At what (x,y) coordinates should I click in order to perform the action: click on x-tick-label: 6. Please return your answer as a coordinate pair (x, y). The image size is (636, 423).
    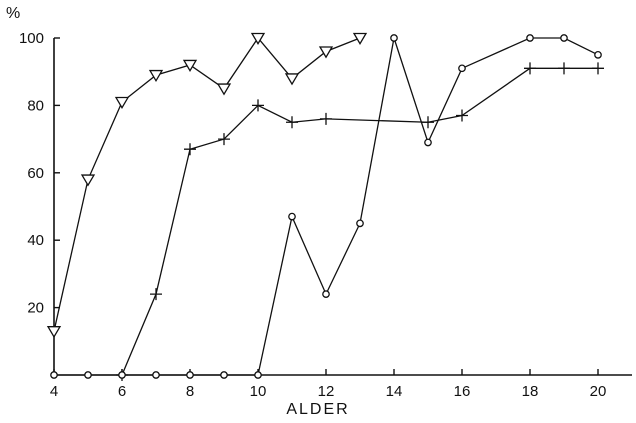
    Looking at the image, I should click on (122, 391).